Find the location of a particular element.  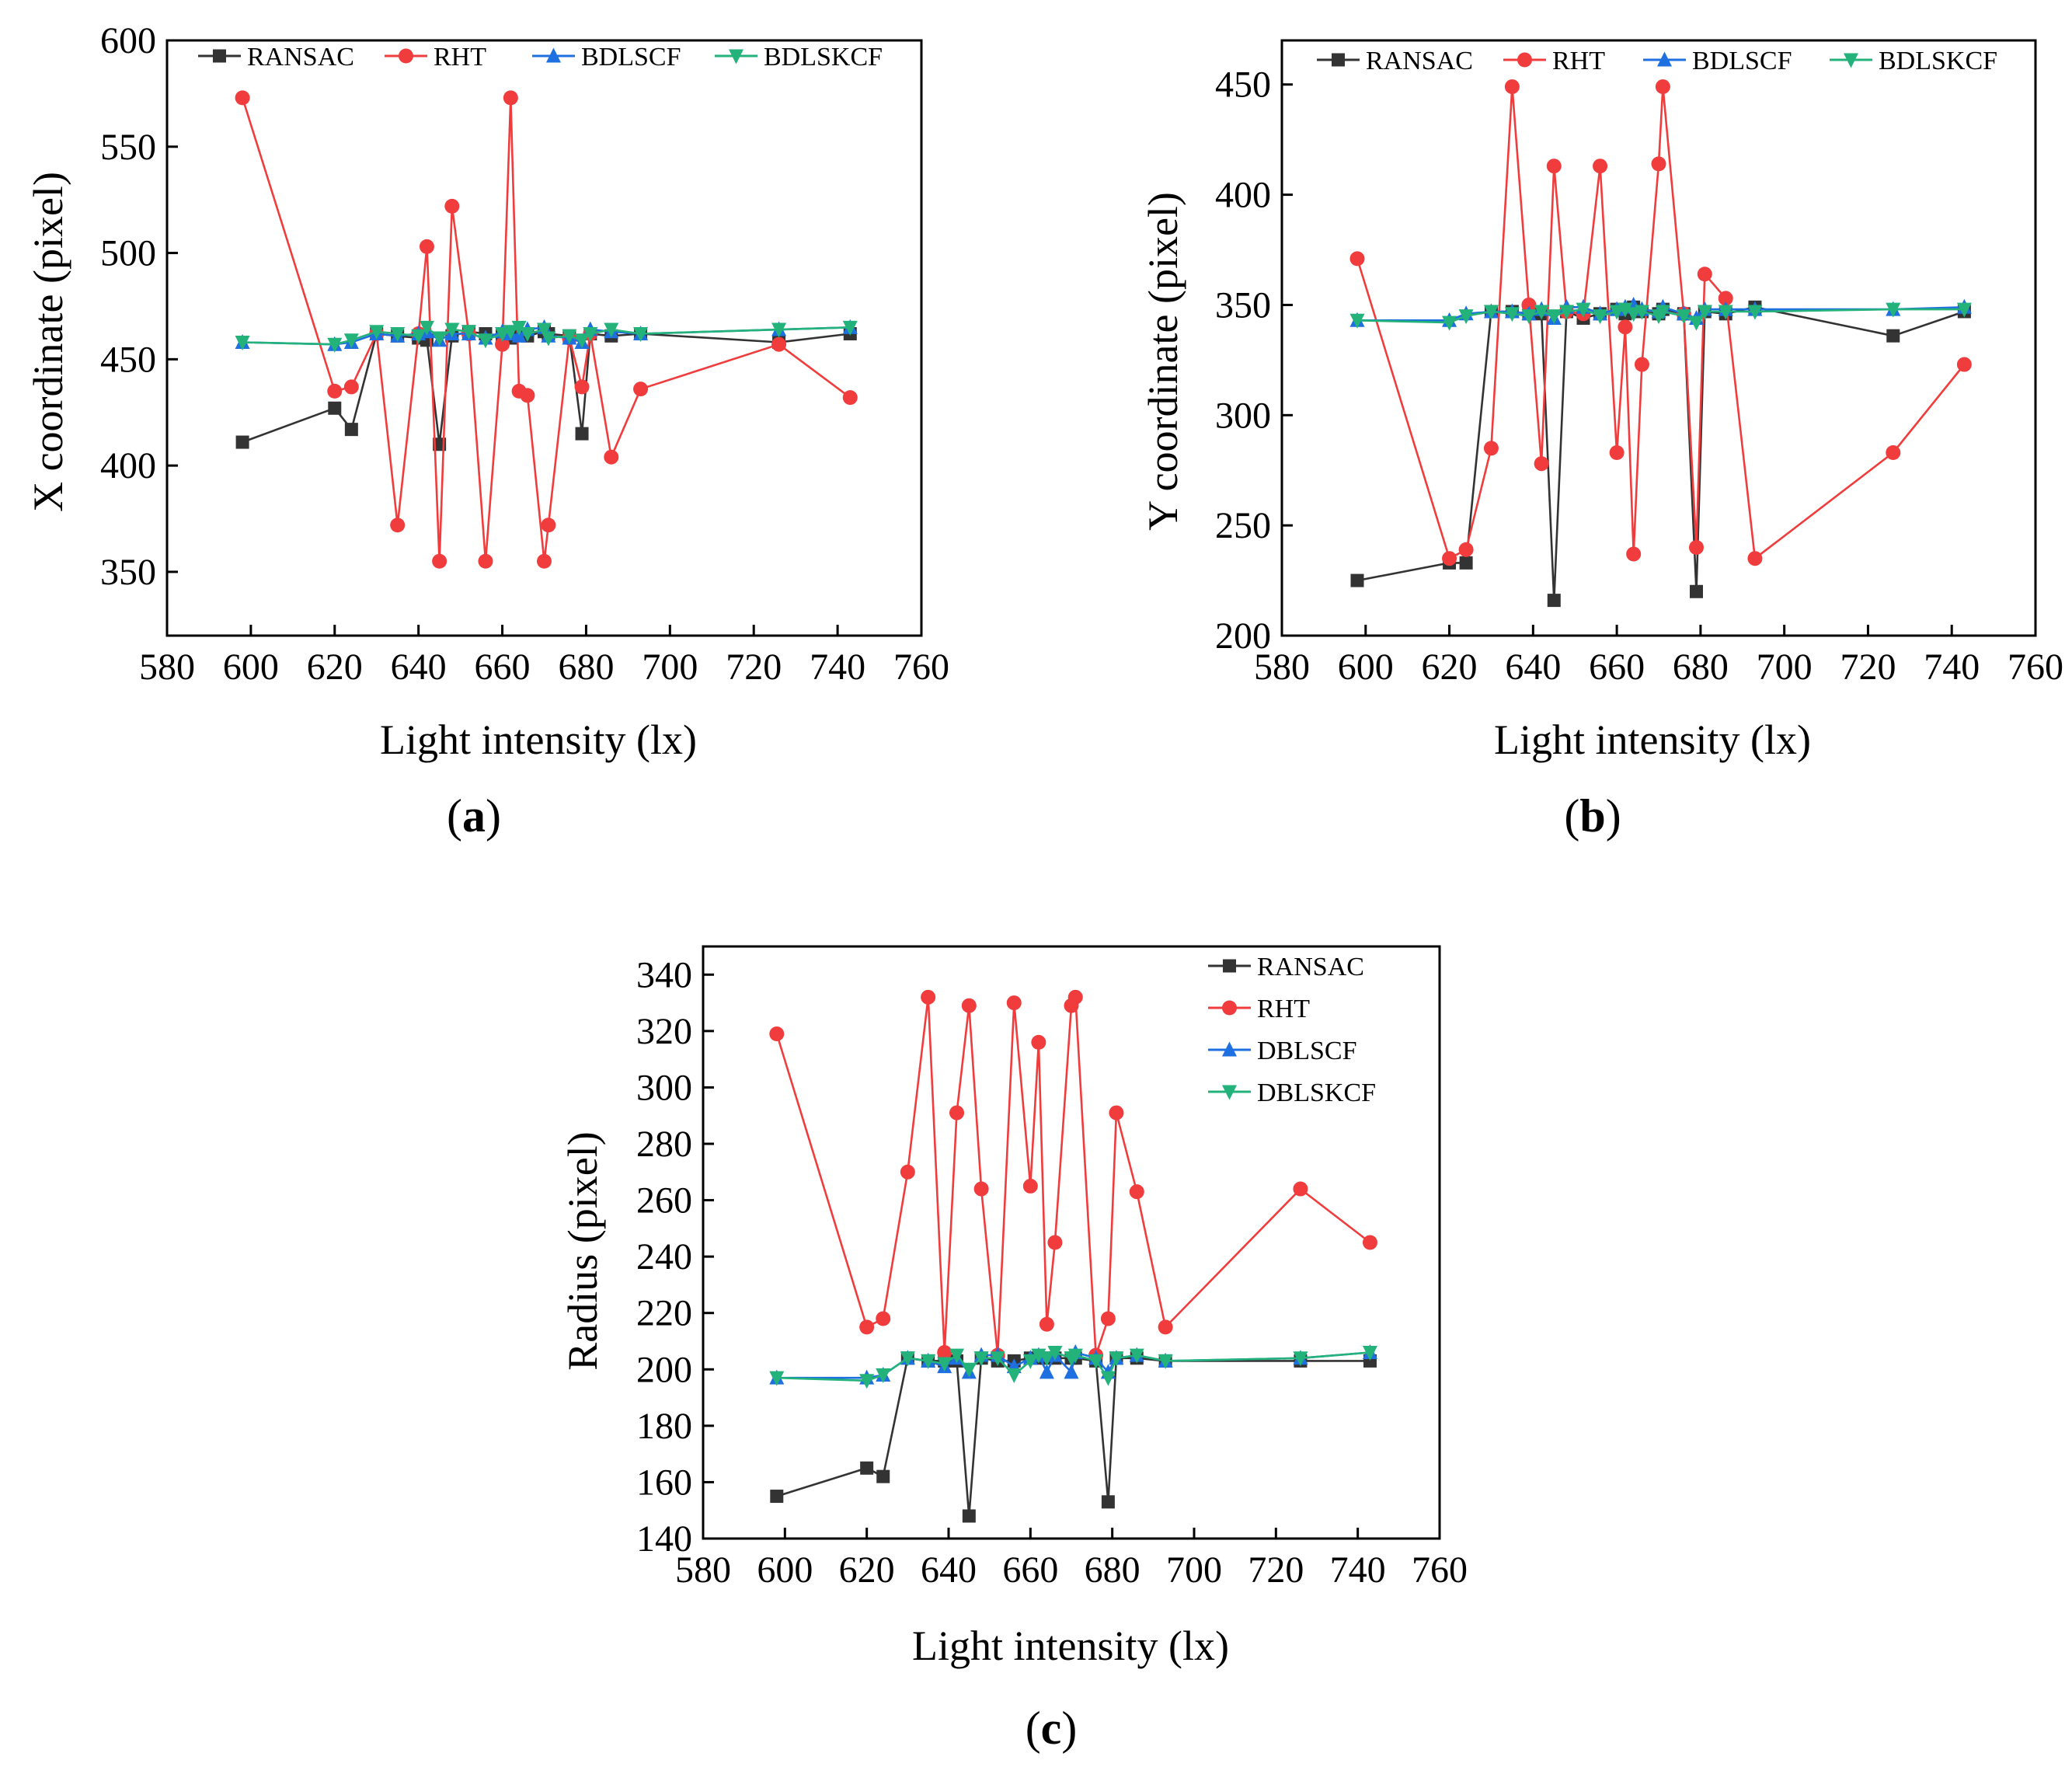

x-tick-label-b-3: 640 is located at coordinates (1533, 667).